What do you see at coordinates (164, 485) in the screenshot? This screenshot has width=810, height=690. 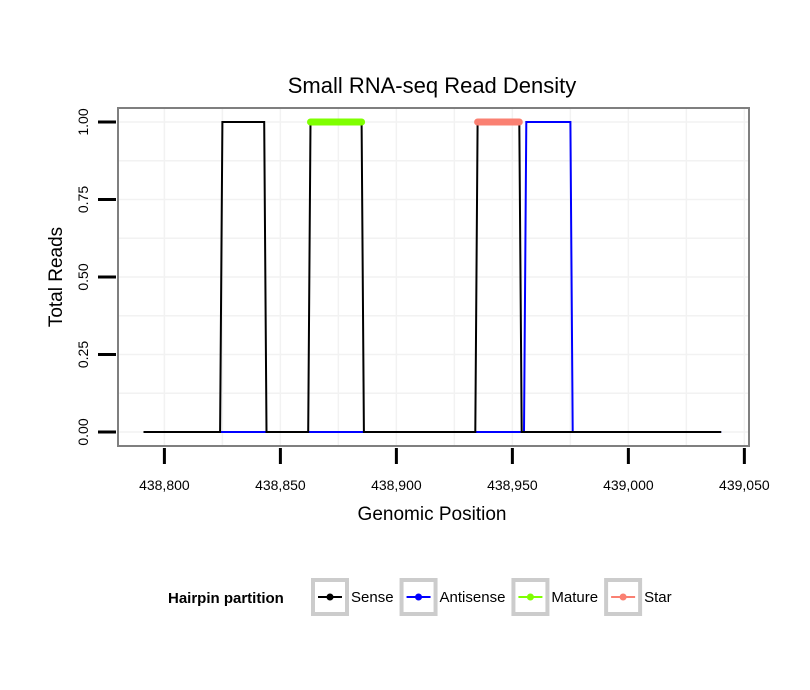 I see `x-tick-label: 438,800` at bounding box center [164, 485].